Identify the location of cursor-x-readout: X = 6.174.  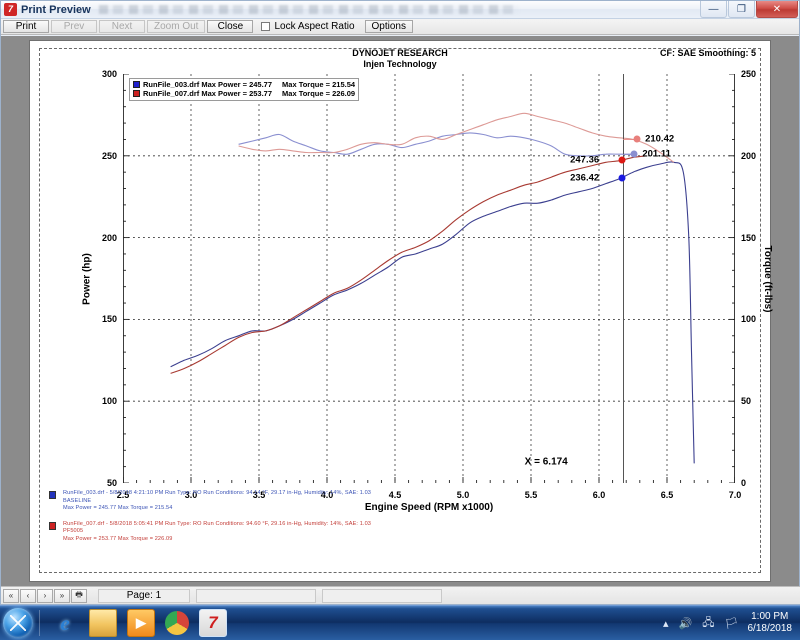
(546, 462).